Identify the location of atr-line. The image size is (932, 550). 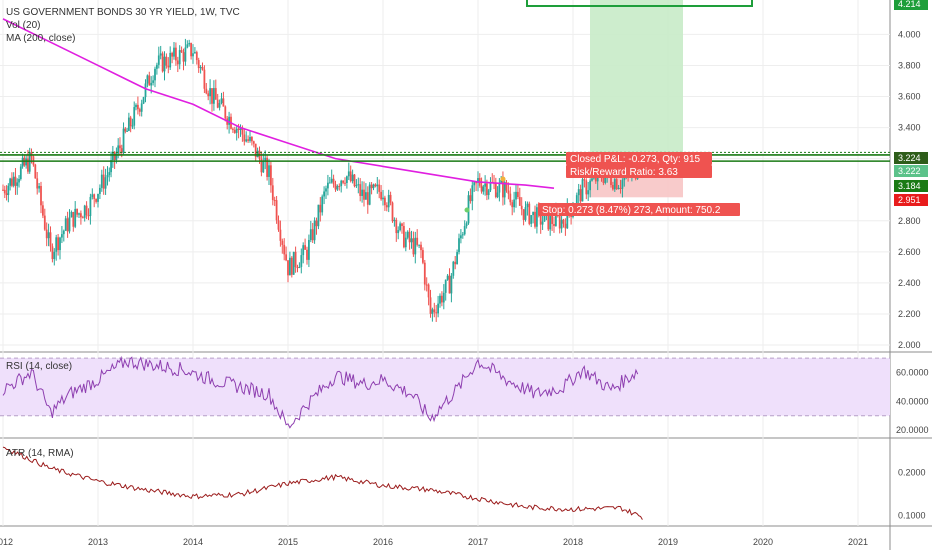
(322, 483).